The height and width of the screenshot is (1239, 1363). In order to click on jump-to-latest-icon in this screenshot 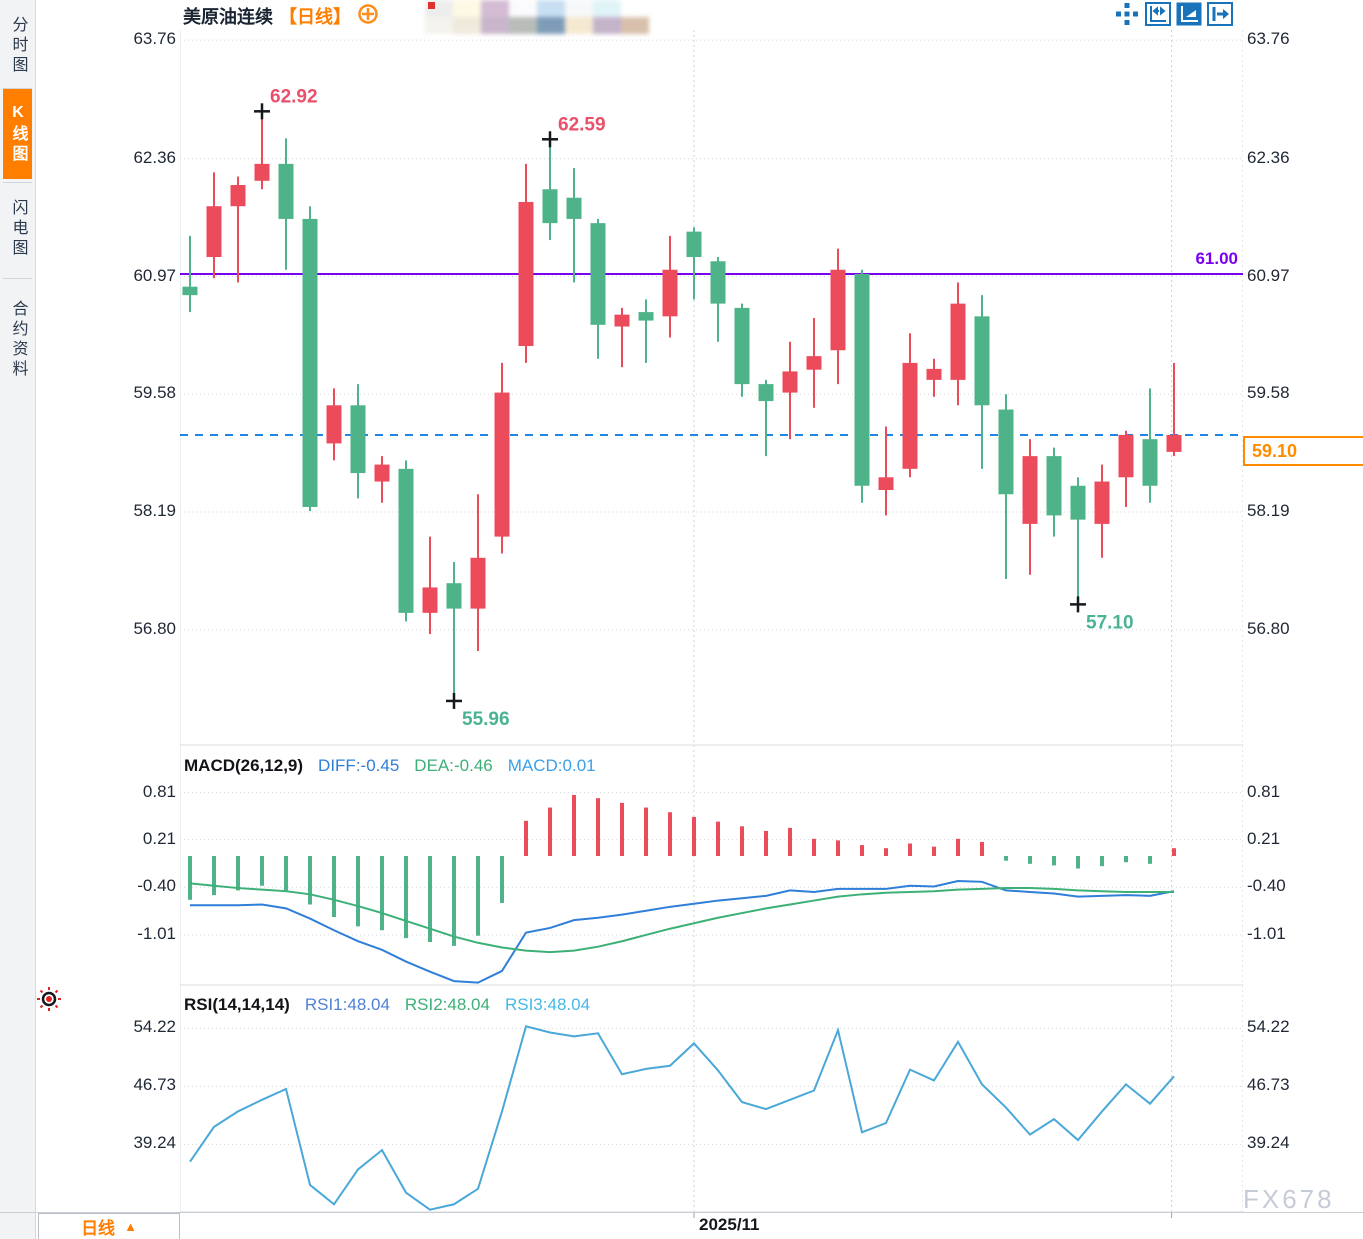, I will do `click(1220, 14)`.